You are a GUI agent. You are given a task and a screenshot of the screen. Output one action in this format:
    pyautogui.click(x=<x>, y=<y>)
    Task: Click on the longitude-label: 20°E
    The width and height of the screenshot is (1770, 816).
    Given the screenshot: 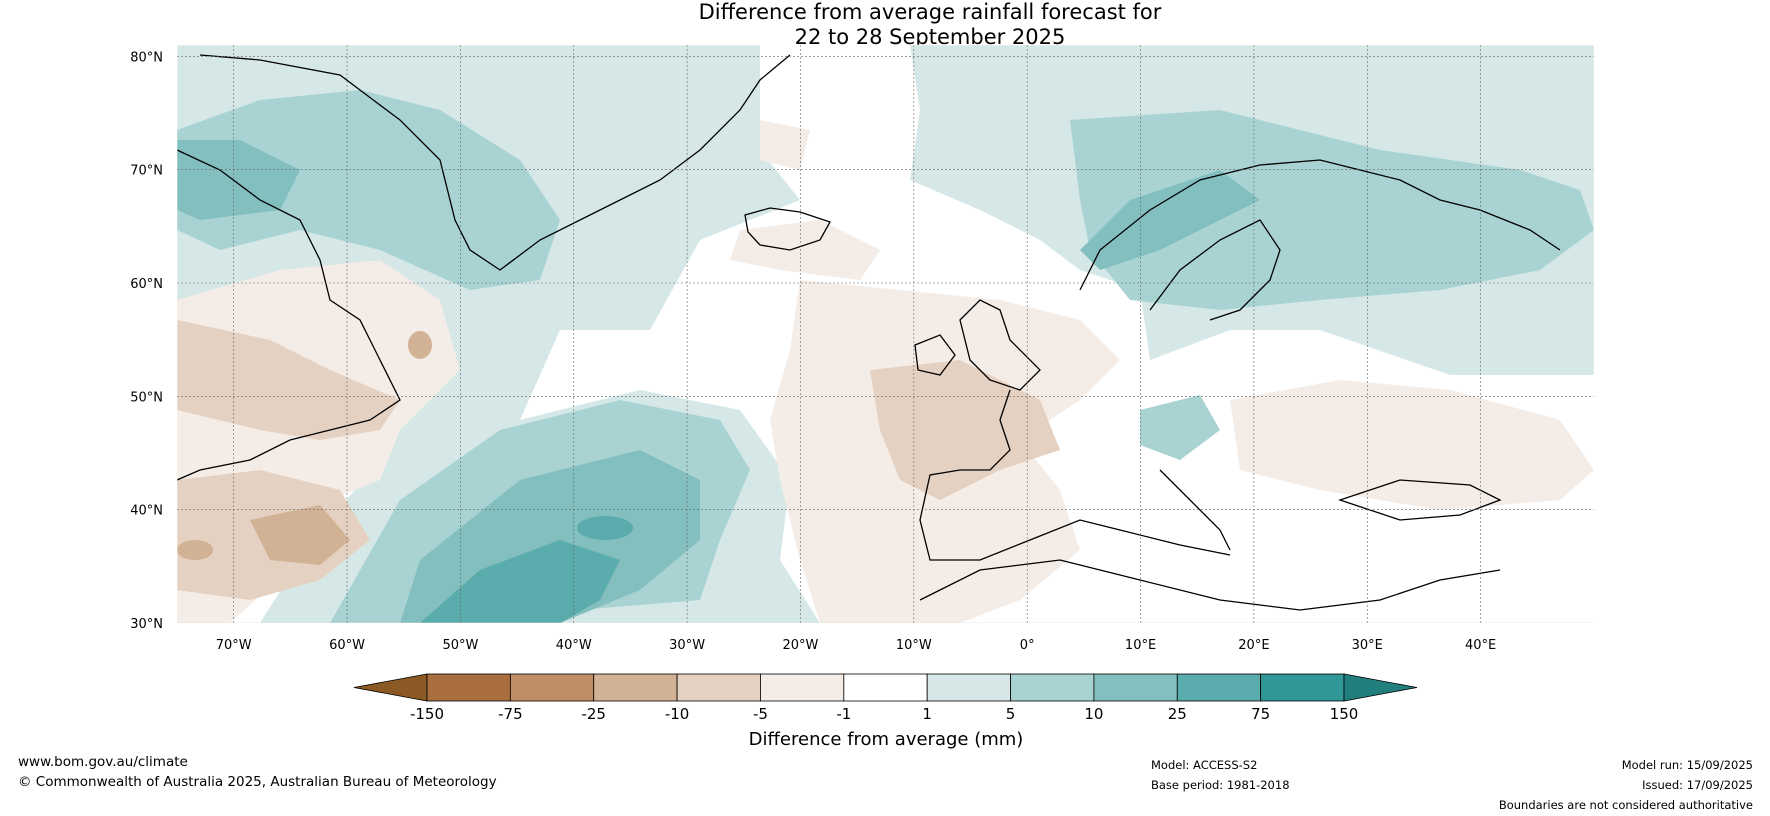 What is the action you would take?
    pyautogui.click(x=1253, y=645)
    